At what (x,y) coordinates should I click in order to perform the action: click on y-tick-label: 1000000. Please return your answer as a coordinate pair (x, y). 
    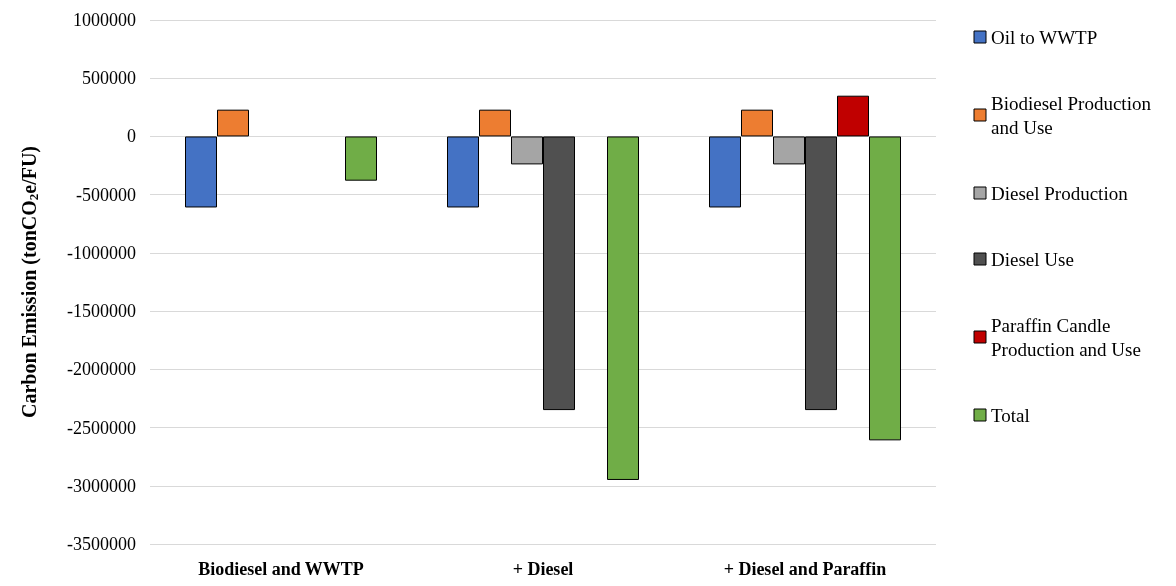
    Looking at the image, I should click on (104, 20).